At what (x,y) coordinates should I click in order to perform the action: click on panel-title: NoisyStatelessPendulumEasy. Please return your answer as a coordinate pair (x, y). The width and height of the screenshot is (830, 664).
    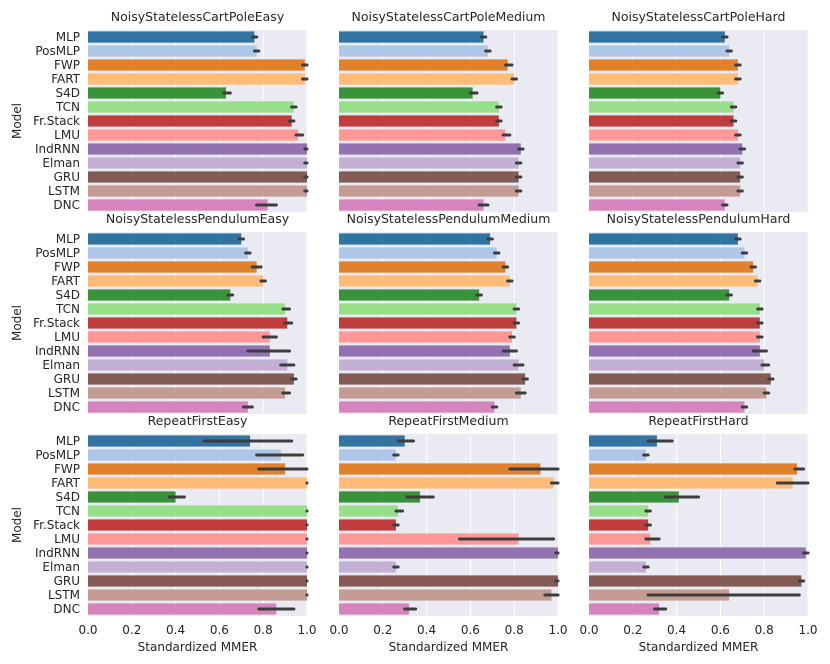
    Looking at the image, I should click on (198, 218).